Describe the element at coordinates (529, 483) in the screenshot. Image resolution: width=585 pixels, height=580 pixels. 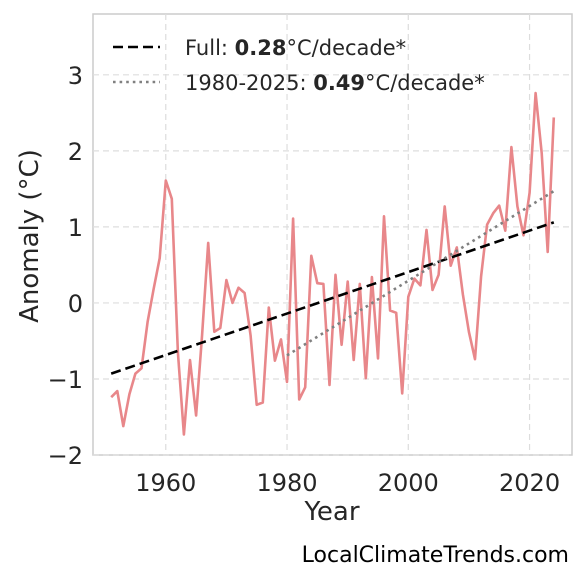
I see `x-tick-label: 2020` at that location.